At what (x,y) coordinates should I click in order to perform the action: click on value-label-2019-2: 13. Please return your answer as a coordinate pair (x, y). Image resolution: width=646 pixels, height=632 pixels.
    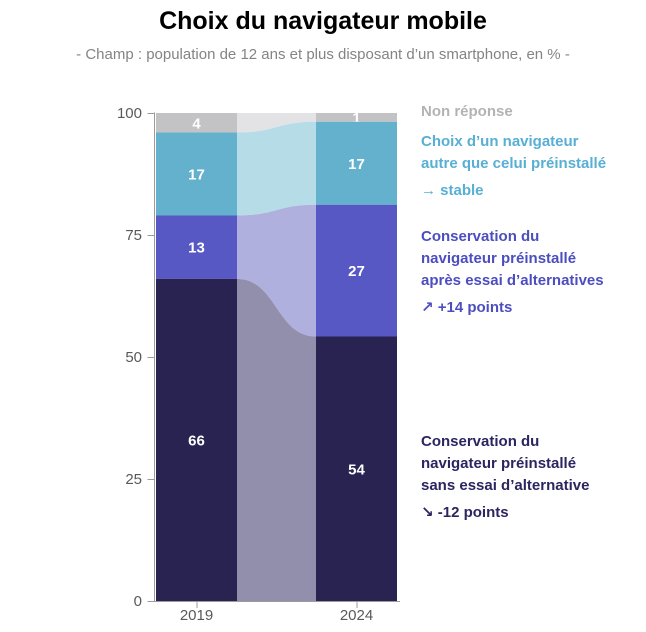
    Looking at the image, I should click on (196, 248).